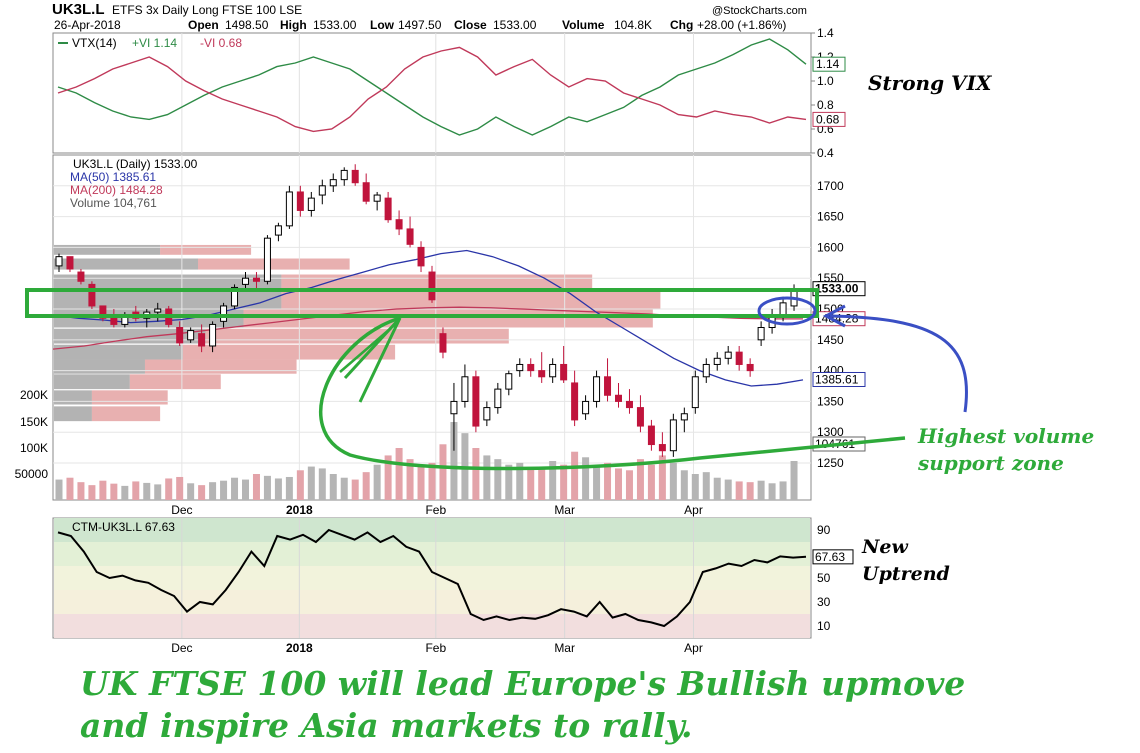 Image resolution: width=1140 pixels, height=753 pixels. I want to click on ma200-price-tag: 1484.28, so click(837, 319).